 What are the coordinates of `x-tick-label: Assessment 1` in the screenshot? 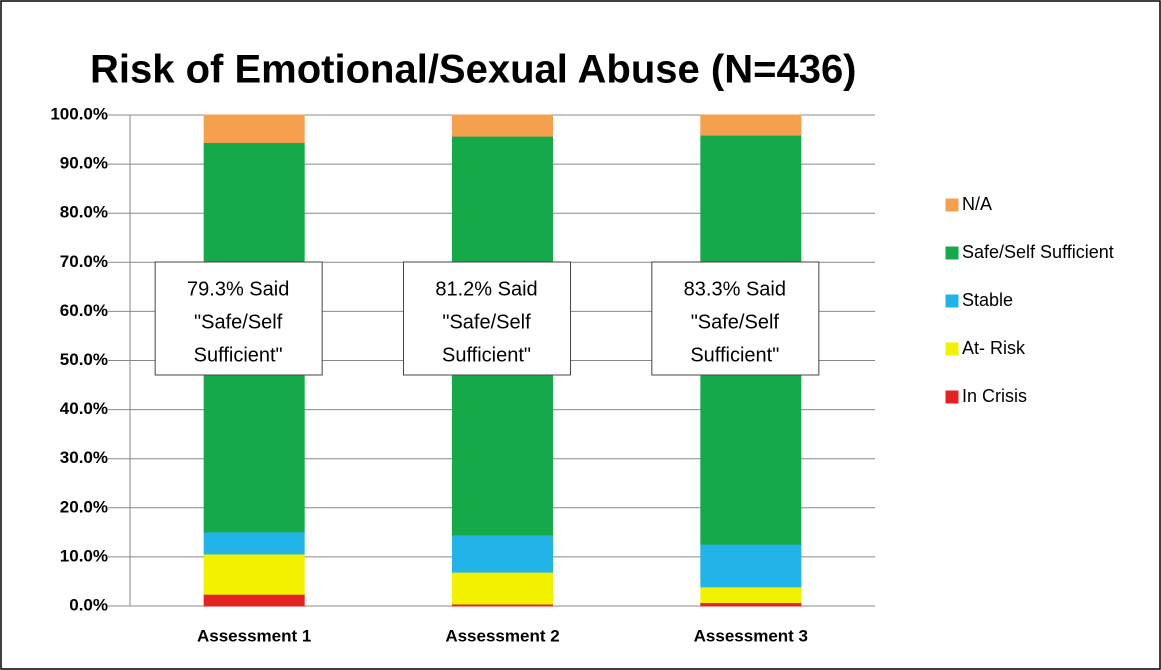 It's located at (254, 635).